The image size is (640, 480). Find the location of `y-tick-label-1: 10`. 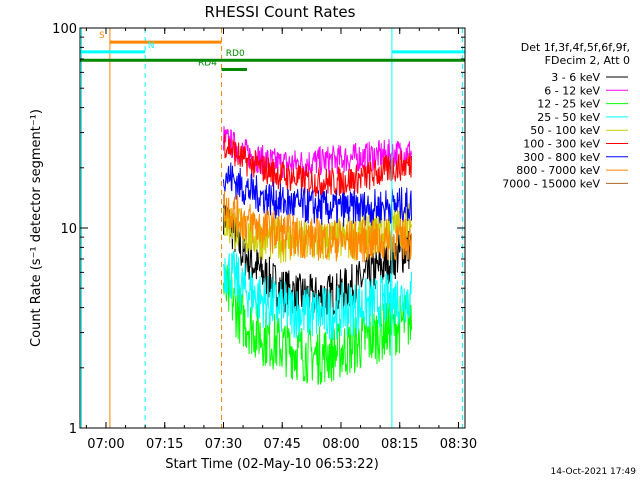

y-tick-label-1: 10 is located at coordinates (68, 229).